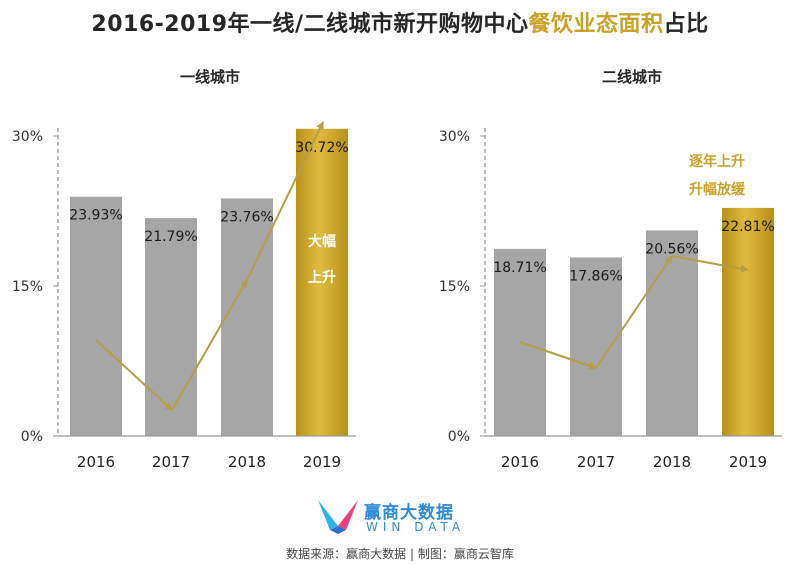 This screenshot has width=800, height=564. What do you see at coordinates (671, 249) in the screenshot?
I see `tier2-value-label-2018: 20.56%` at bounding box center [671, 249].